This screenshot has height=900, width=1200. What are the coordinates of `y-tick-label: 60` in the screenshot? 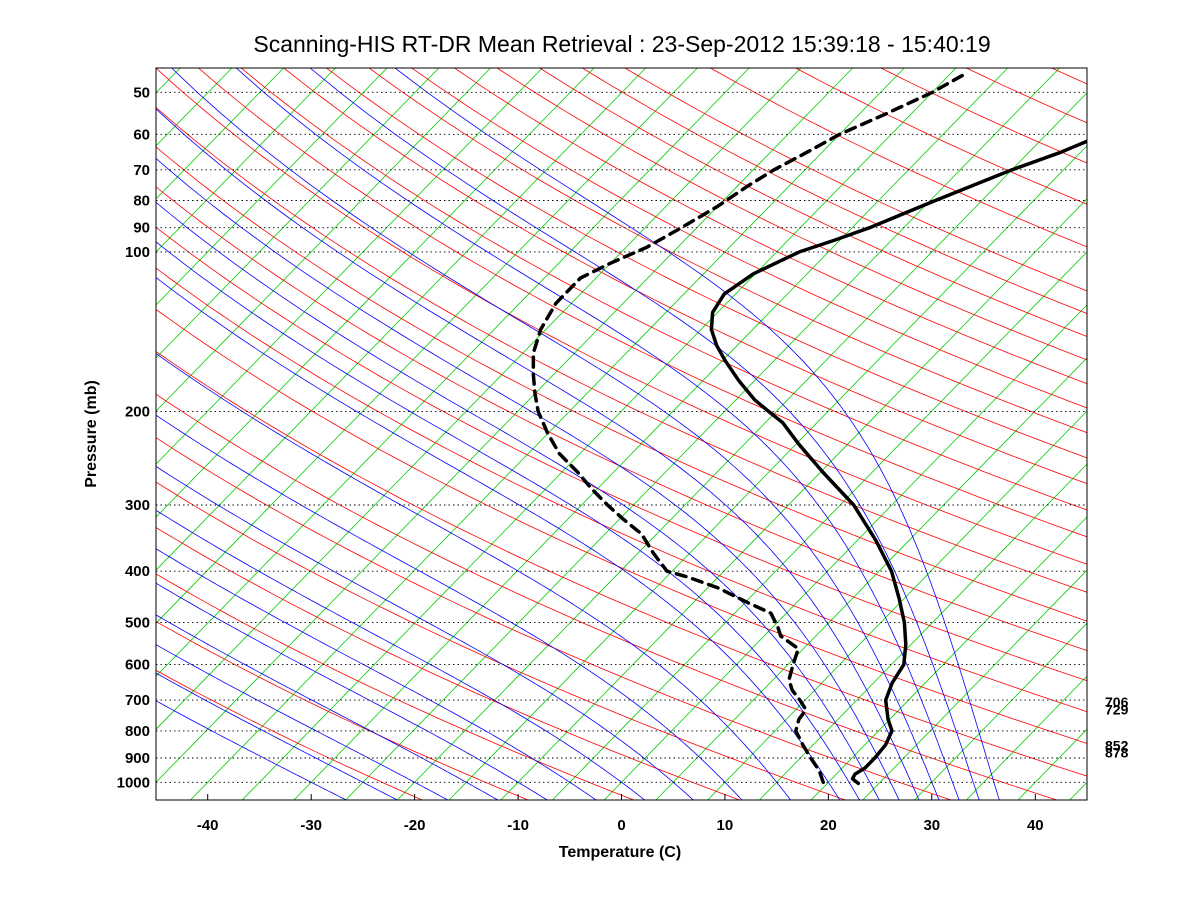 It's located at (141, 134).